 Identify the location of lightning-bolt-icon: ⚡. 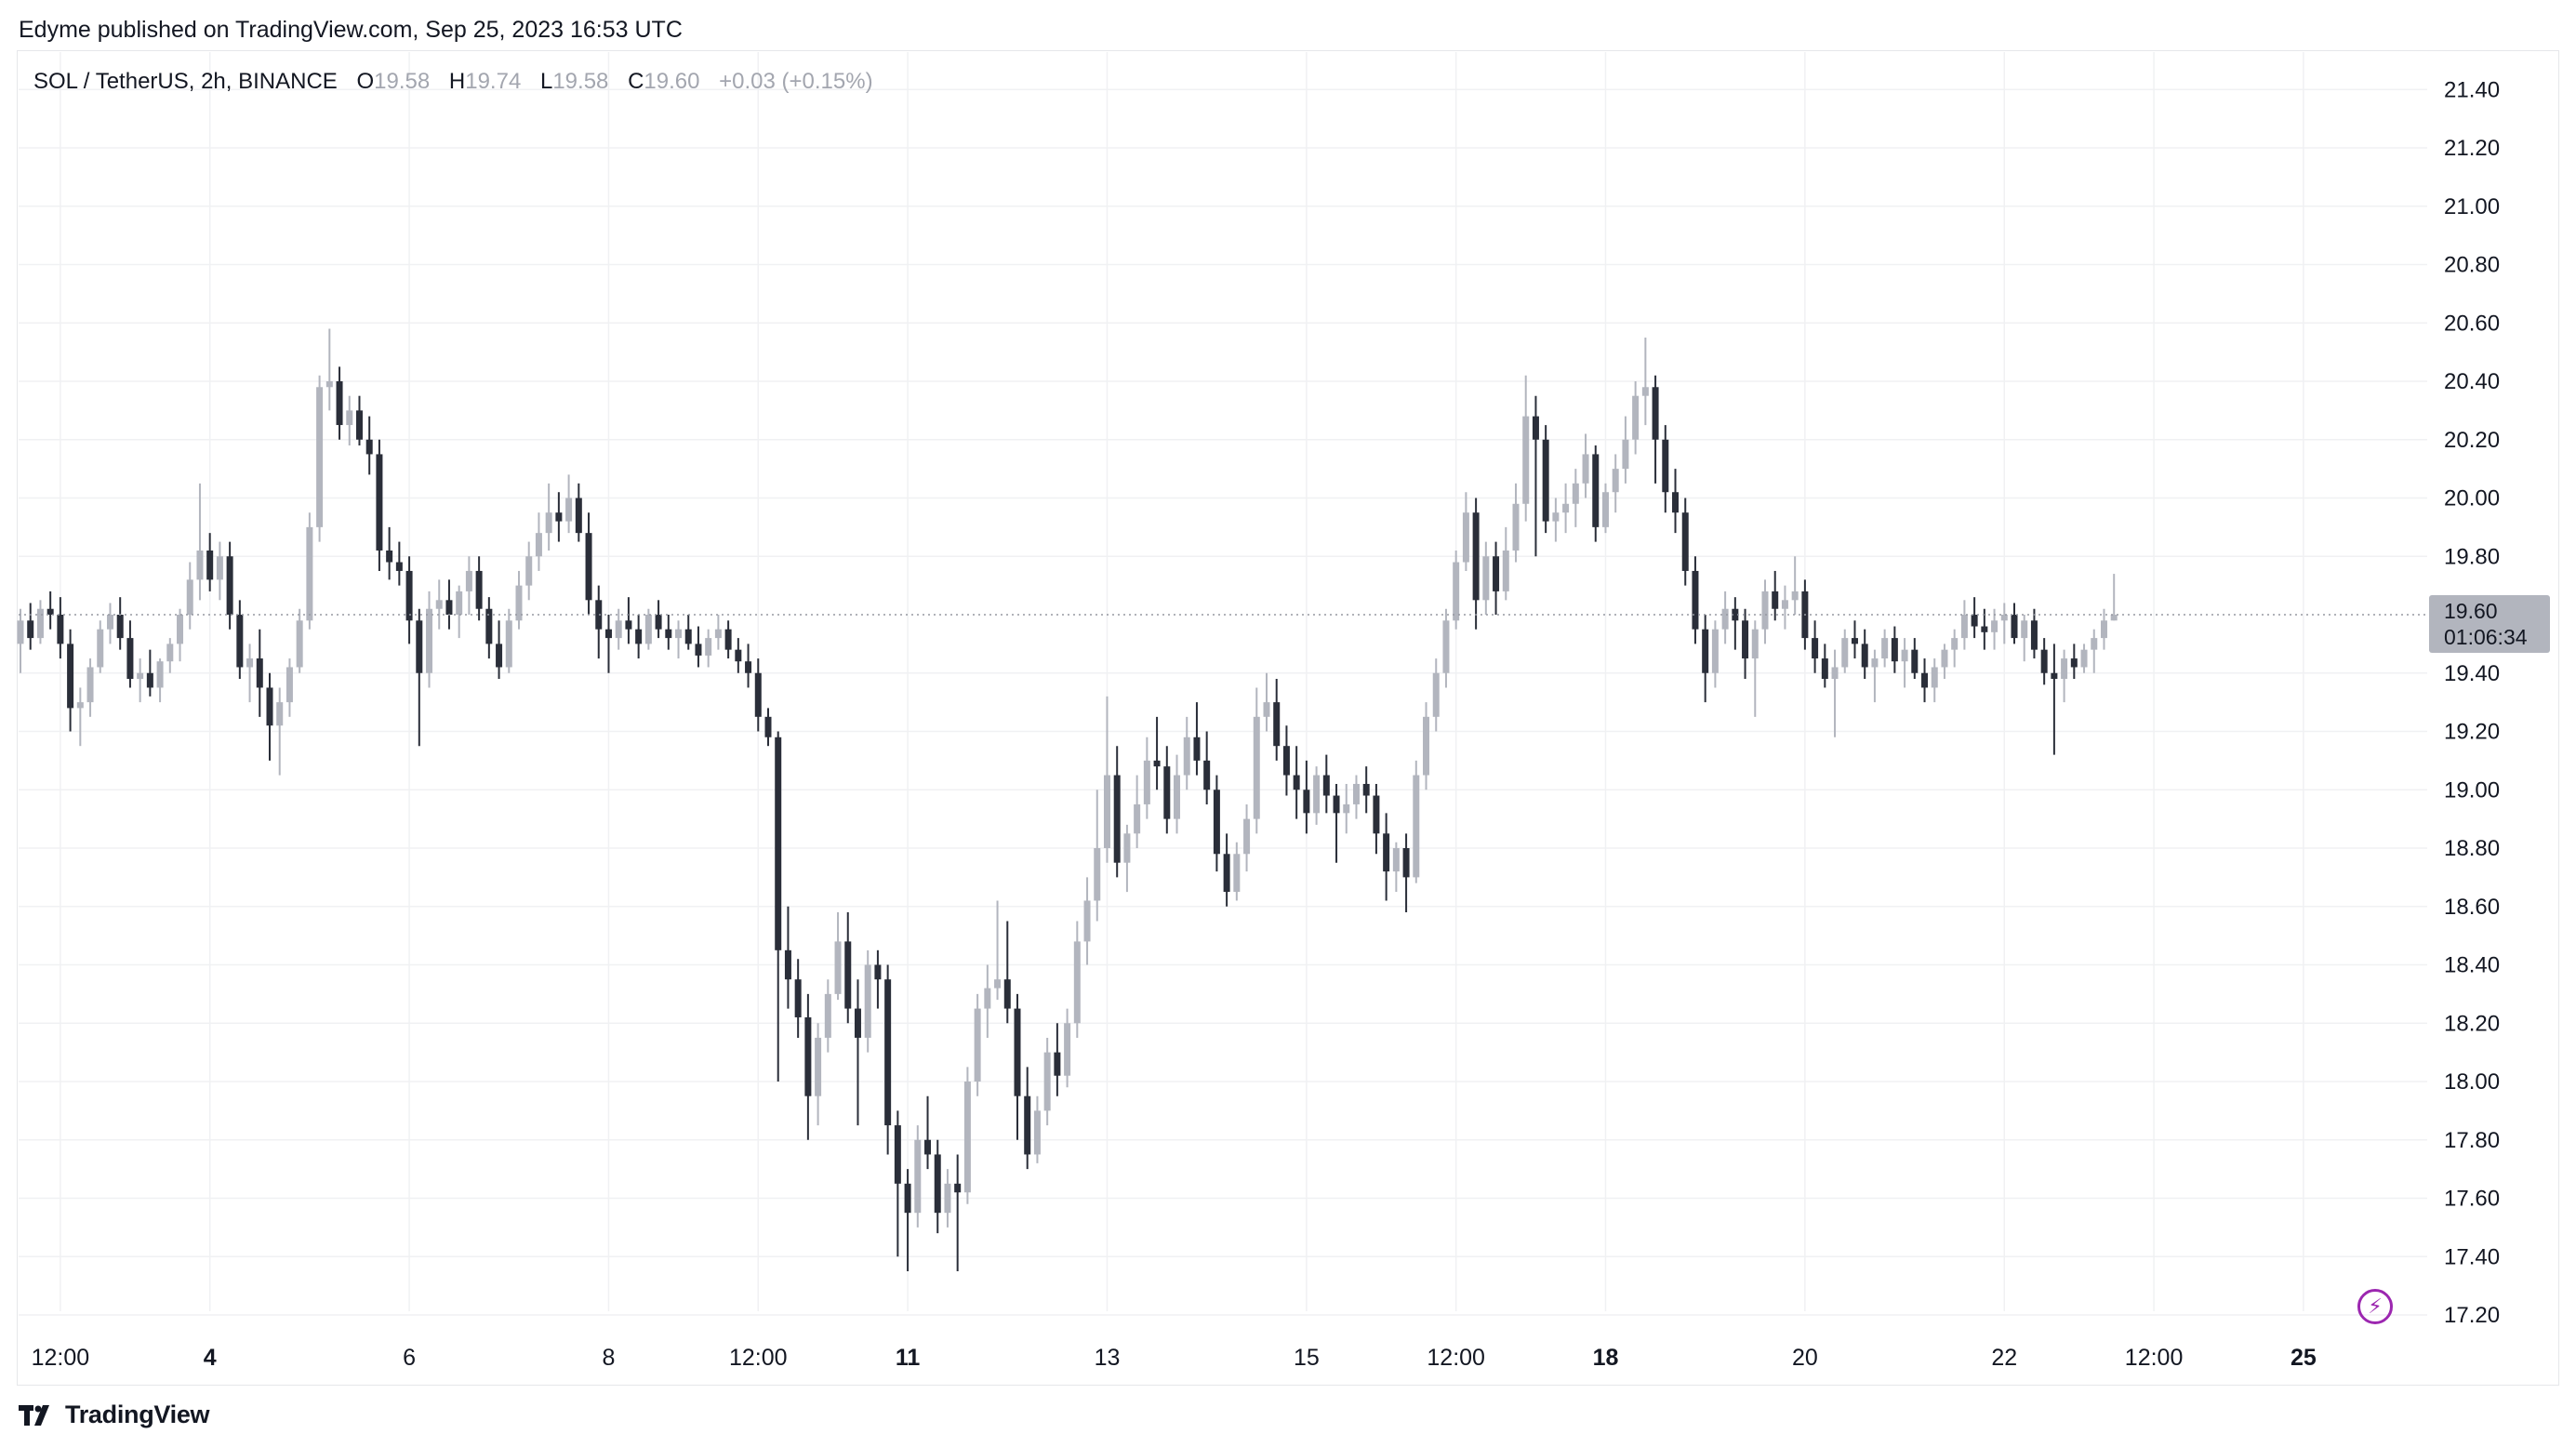
(2375, 1306).